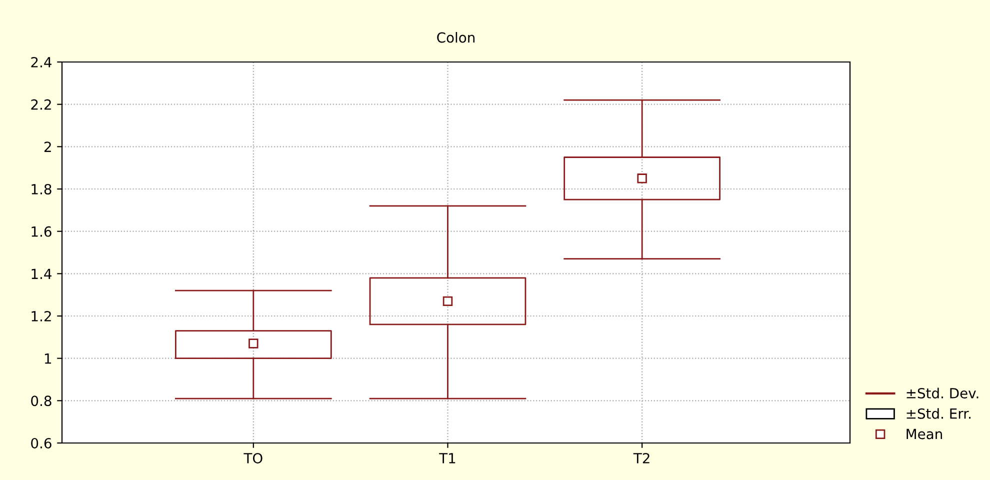  Describe the element at coordinates (41, 62) in the screenshot. I see `y-tick-label: 2.4` at that location.